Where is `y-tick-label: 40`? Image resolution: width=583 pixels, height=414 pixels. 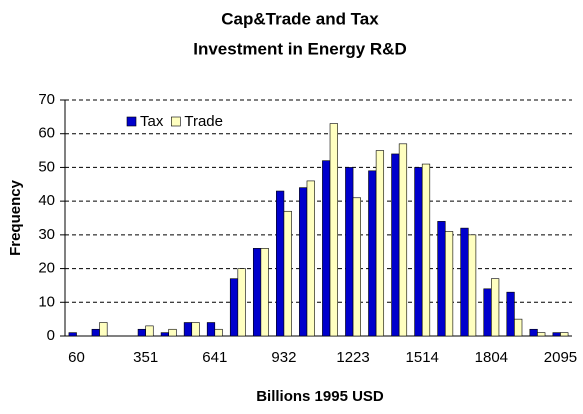 y-tick-label: 40 is located at coordinates (46, 200).